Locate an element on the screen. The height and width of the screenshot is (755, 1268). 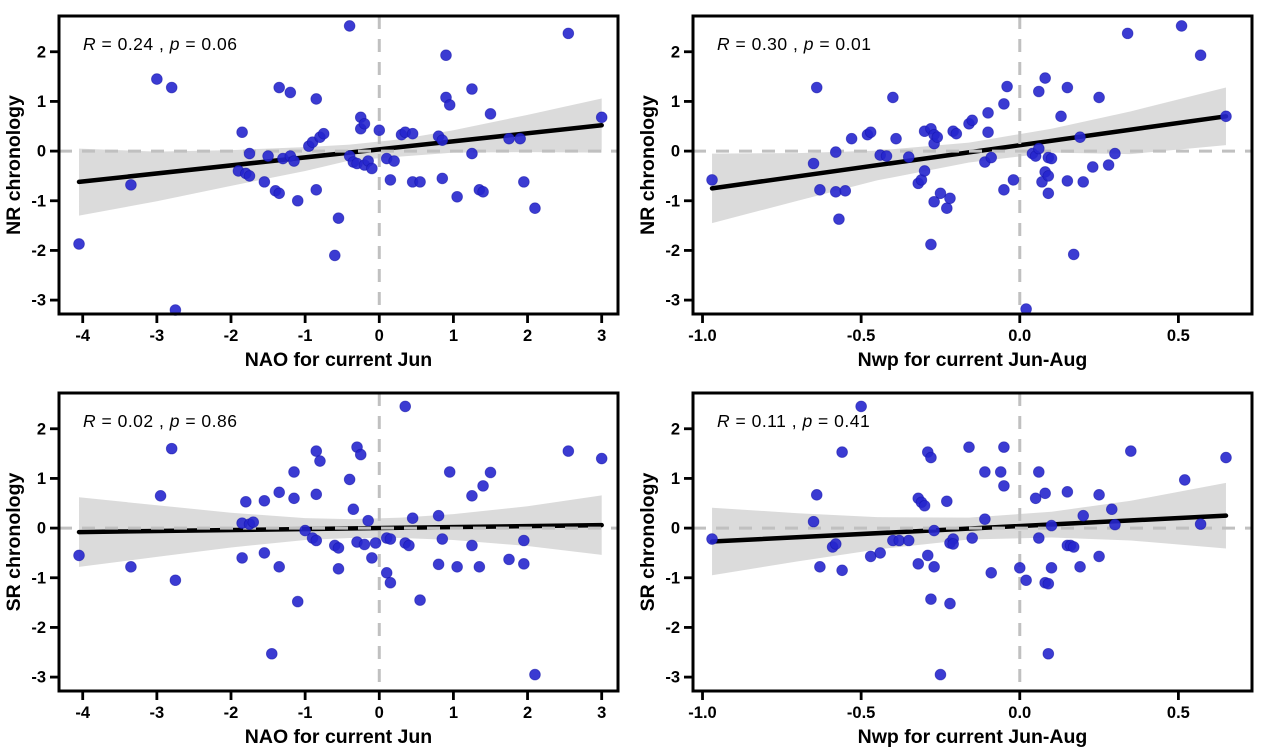
y-axis-label: NR chronology is located at coordinates (14, 165).